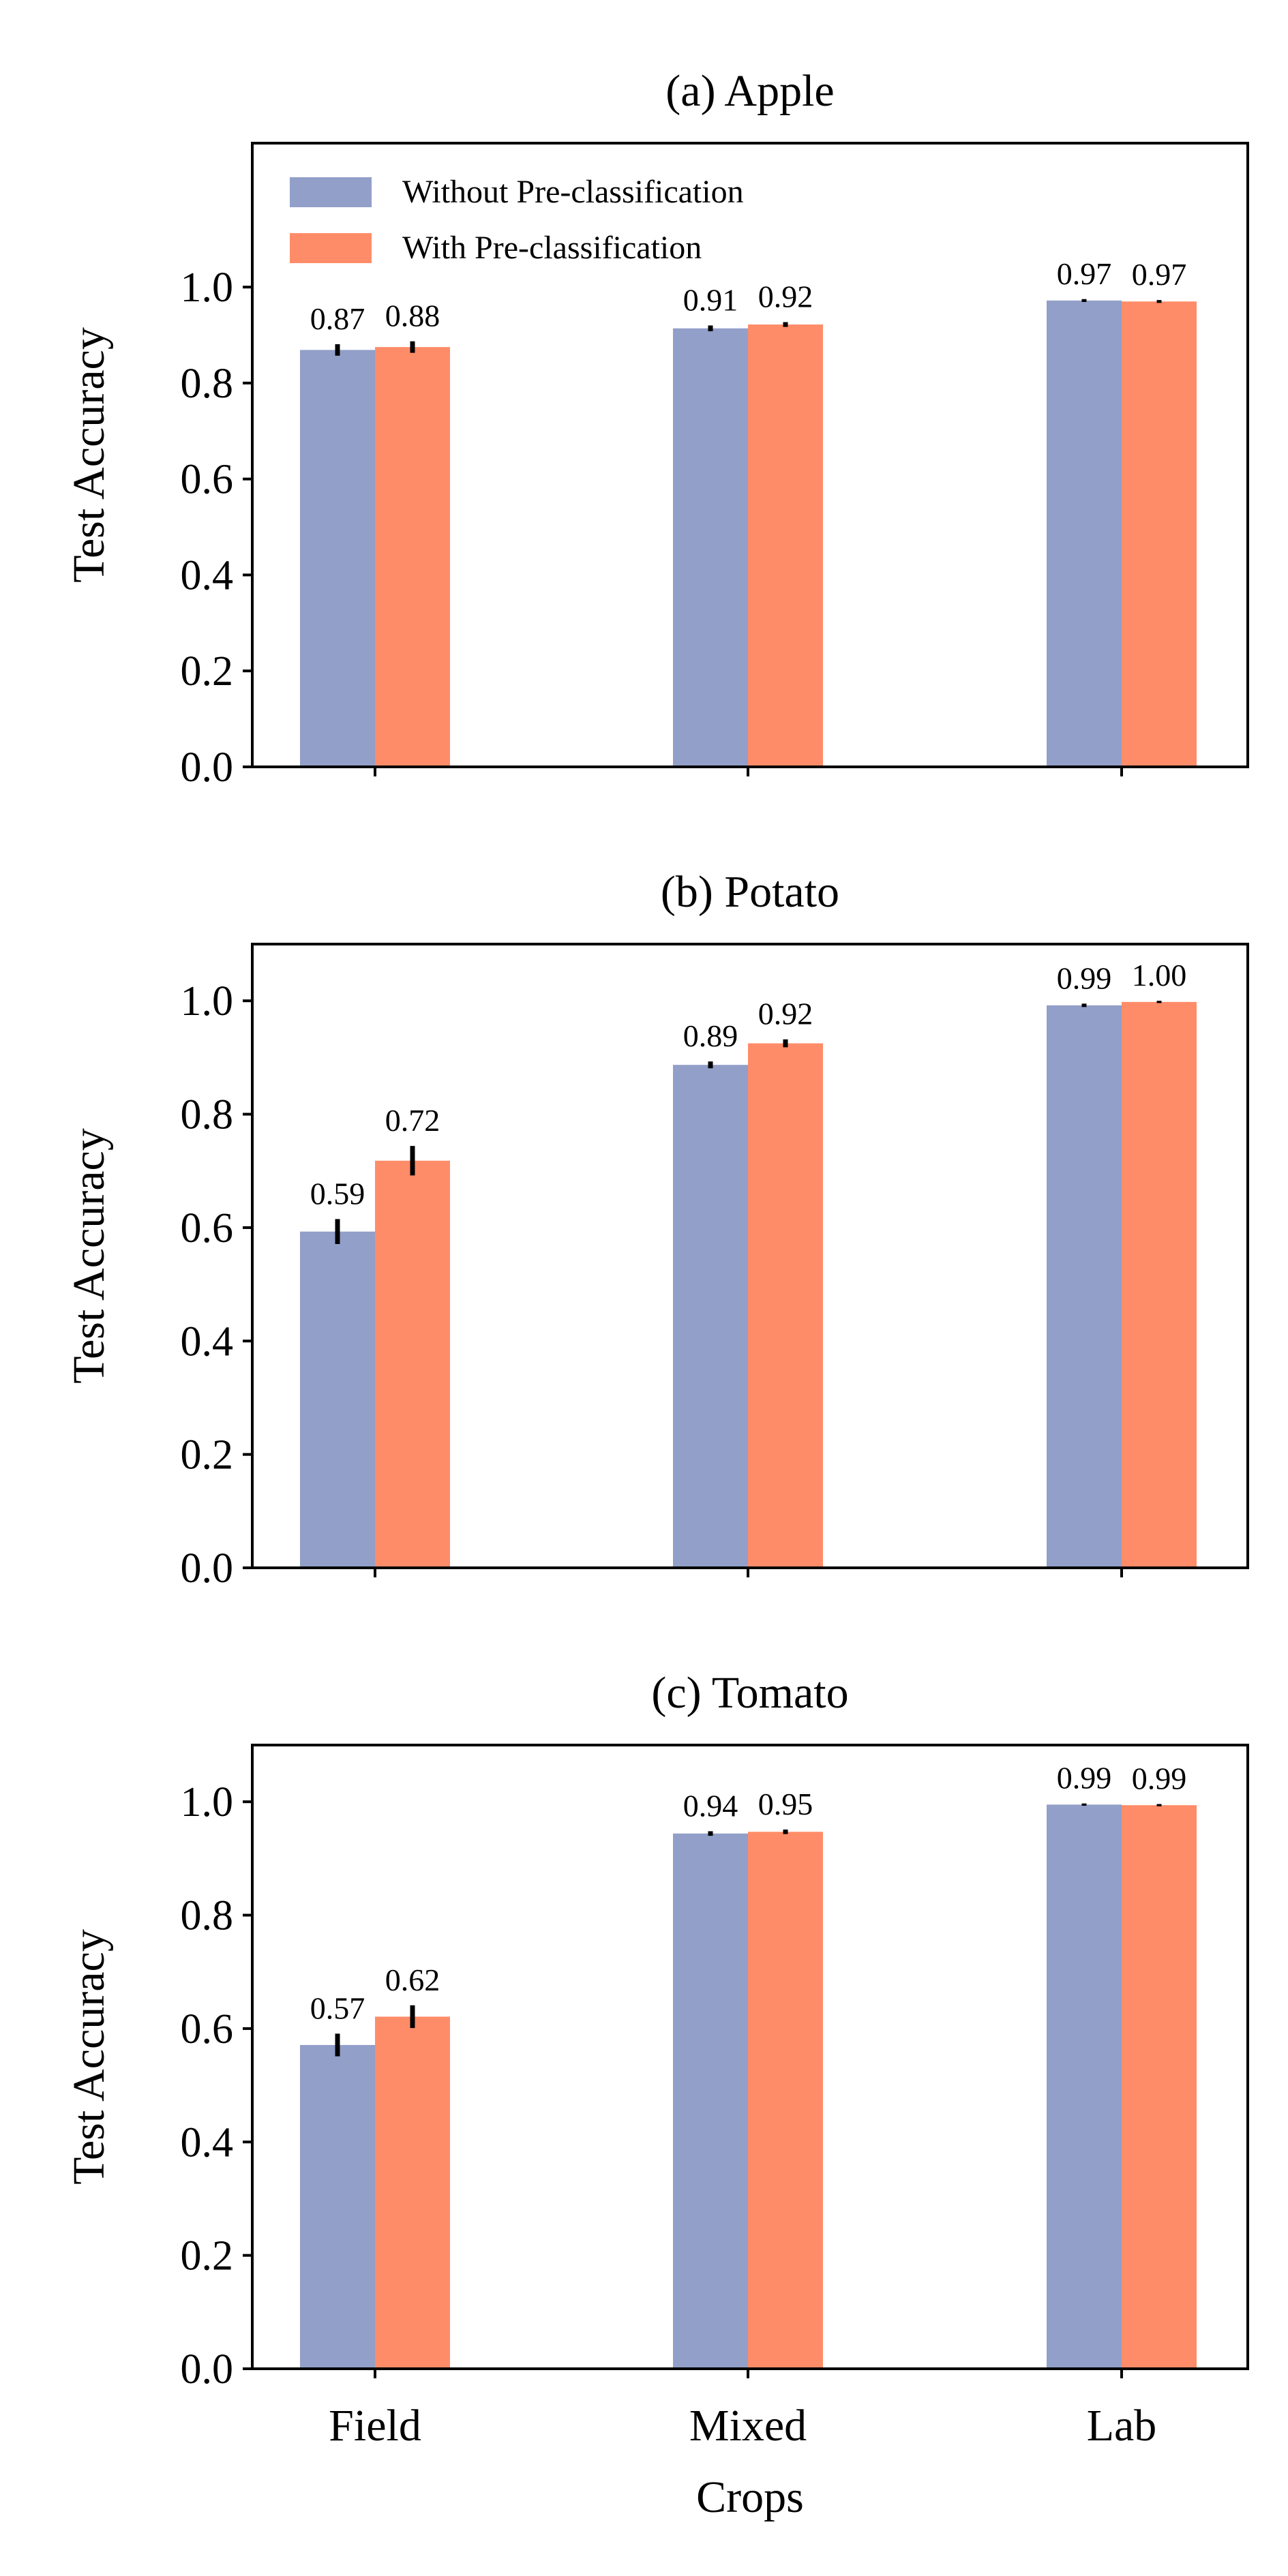 This screenshot has width=1288, height=2576. Describe the element at coordinates (207, 1916) in the screenshot. I see `panel-3-y-tick-label: 0.8` at that location.